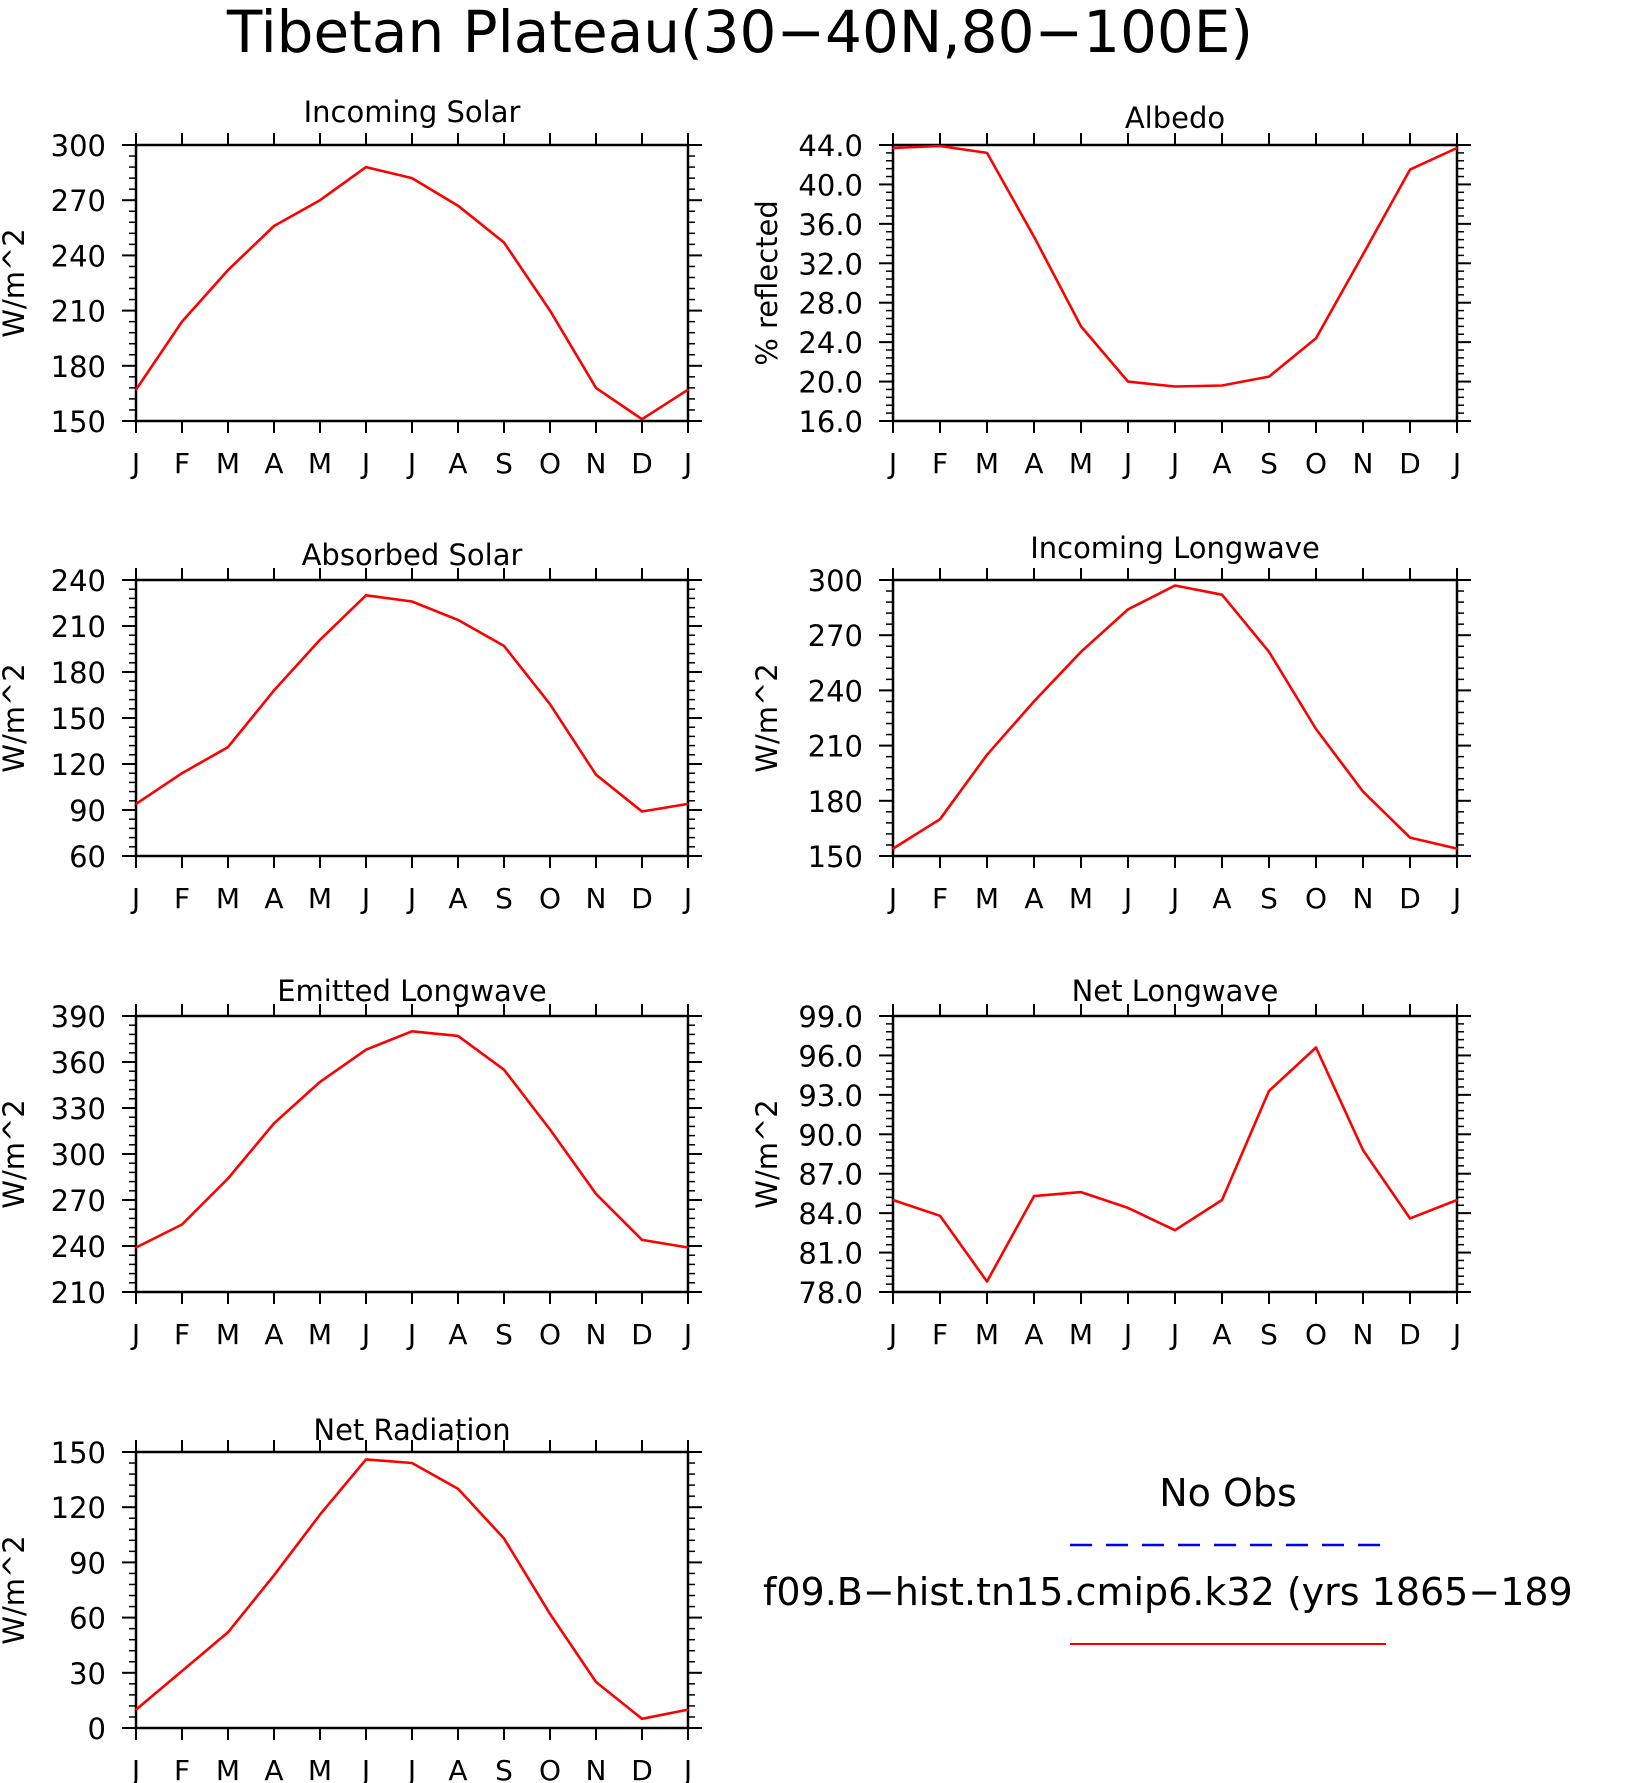  What do you see at coordinates (830, 264) in the screenshot?
I see `y-tick-label: 32.0` at bounding box center [830, 264].